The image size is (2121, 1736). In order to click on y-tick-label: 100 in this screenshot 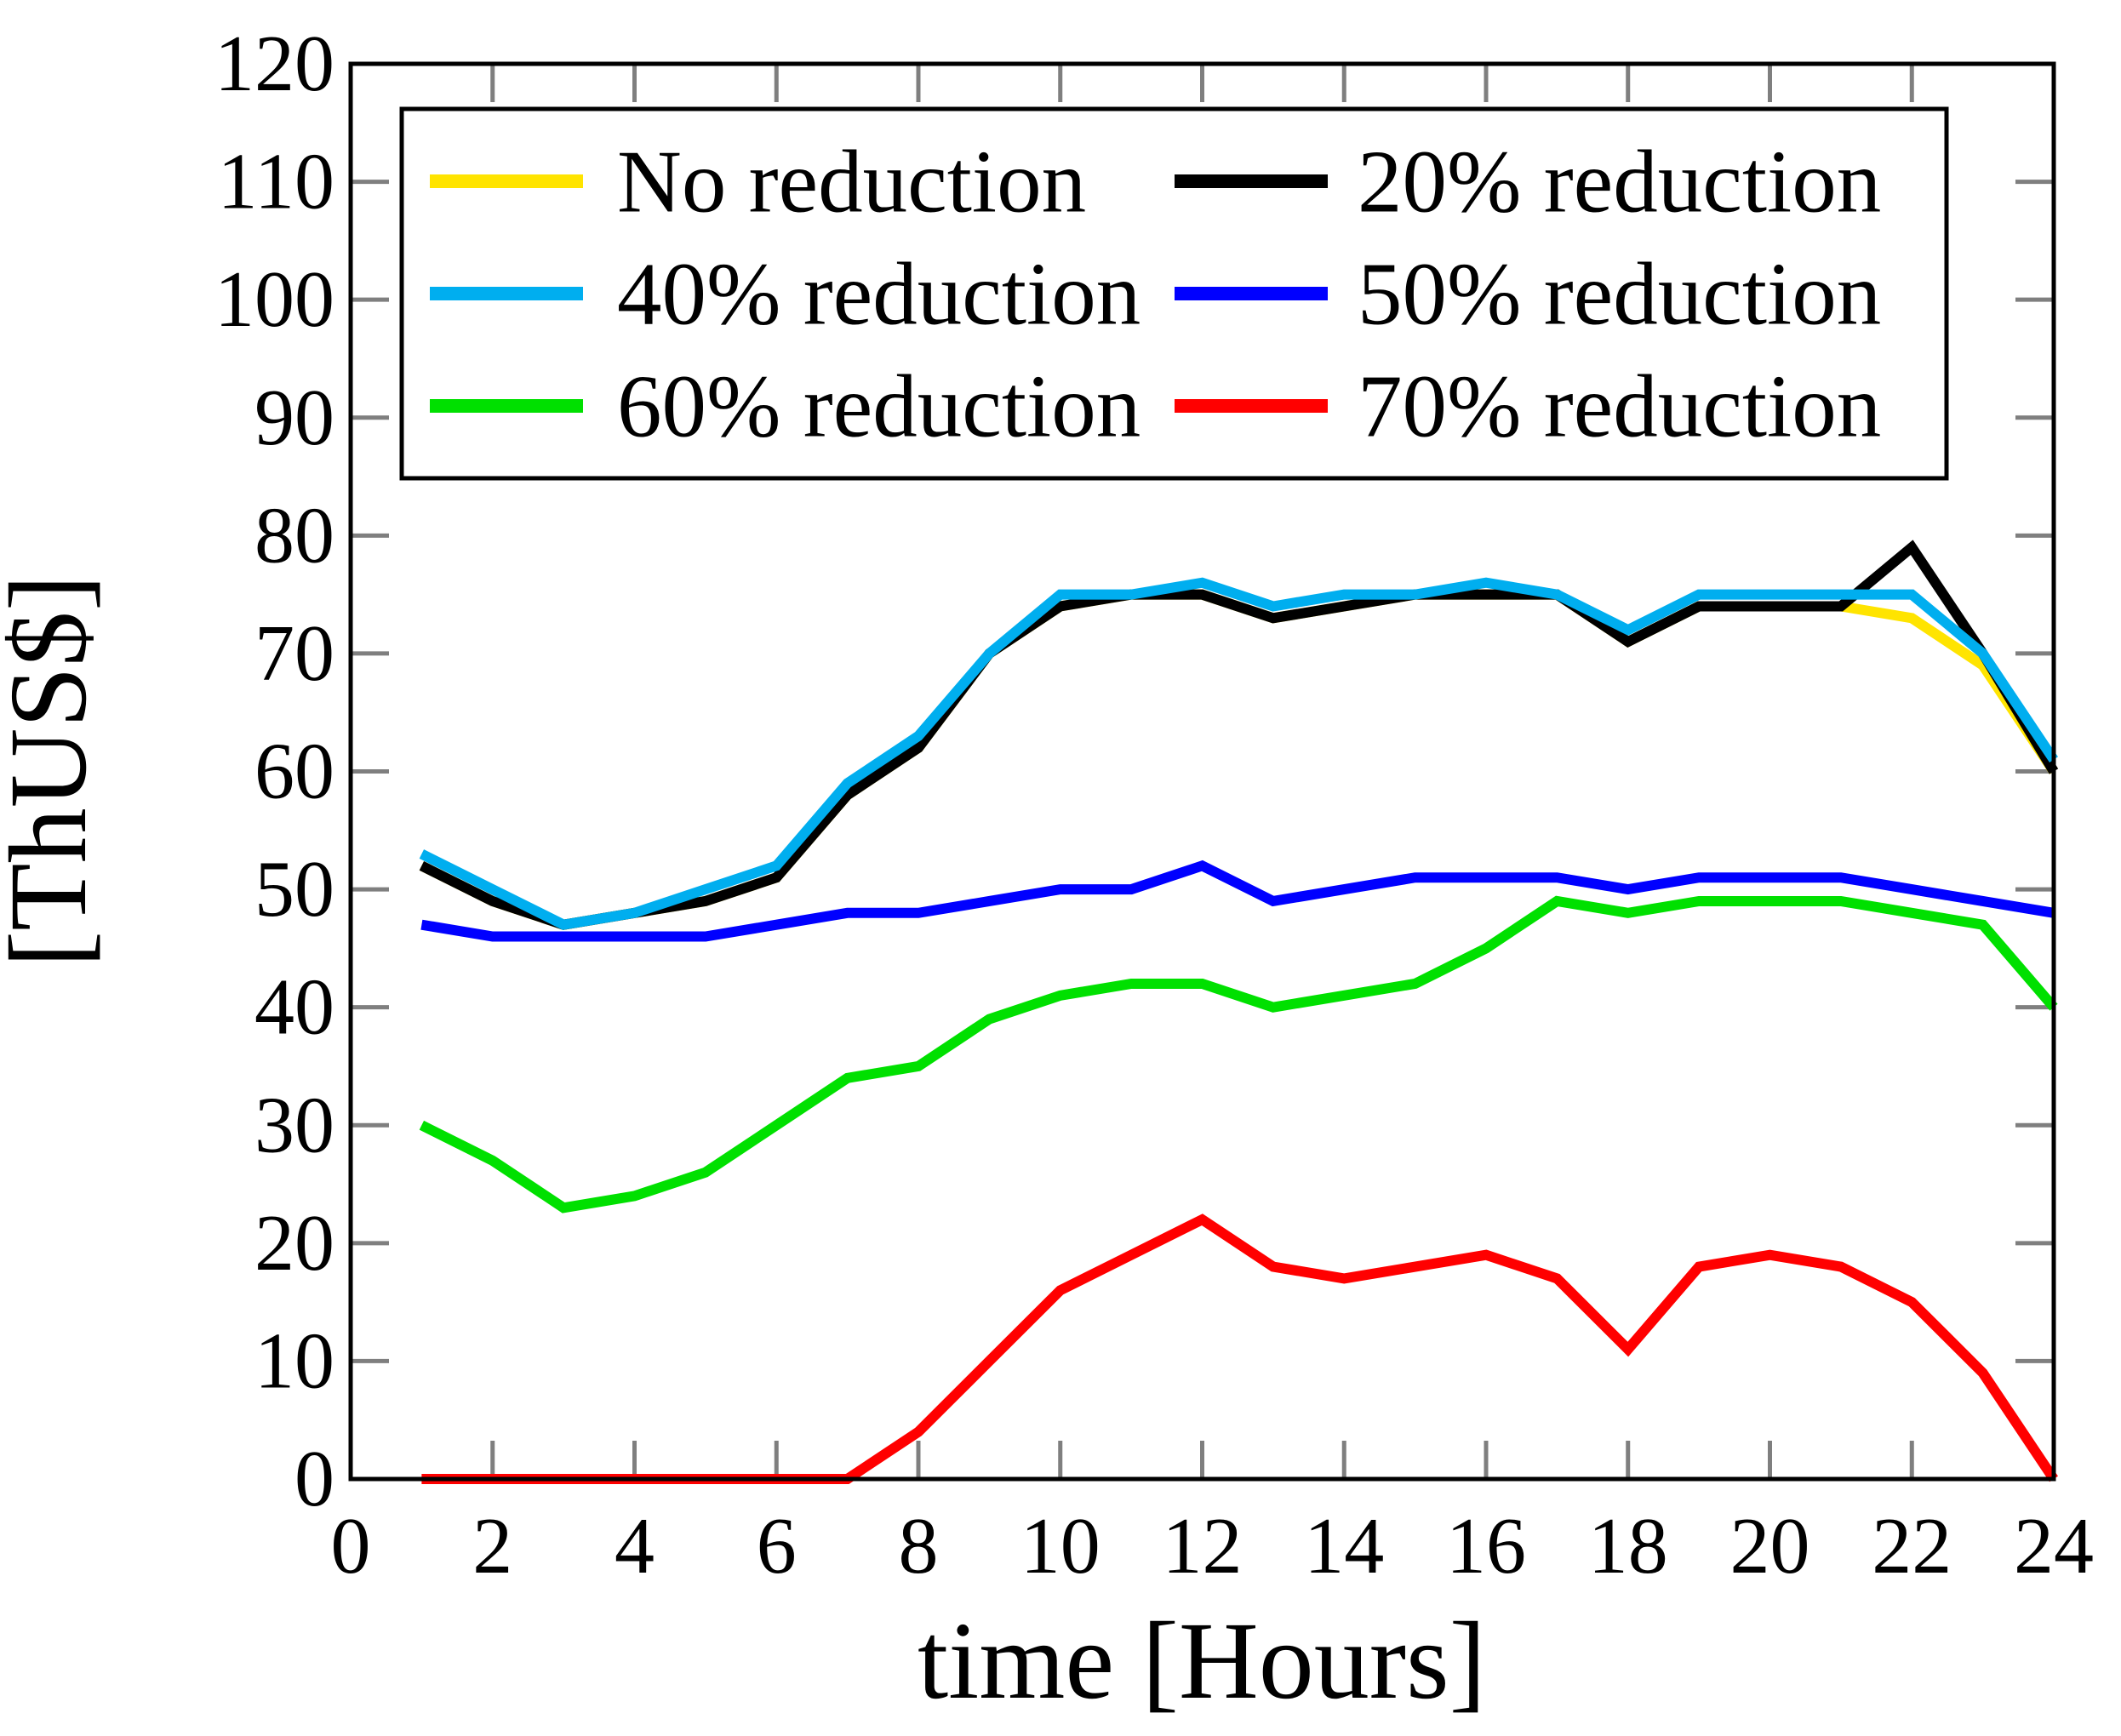, I will do `click(274, 299)`.